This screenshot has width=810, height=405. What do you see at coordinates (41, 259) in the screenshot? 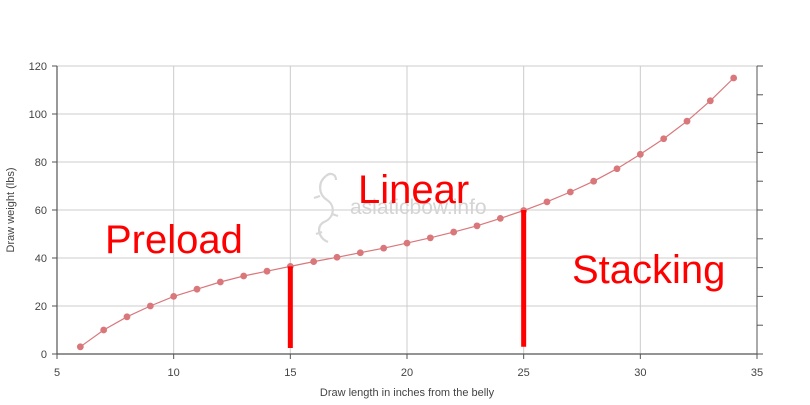
I see `y-tick-label-40: 40` at bounding box center [41, 259].